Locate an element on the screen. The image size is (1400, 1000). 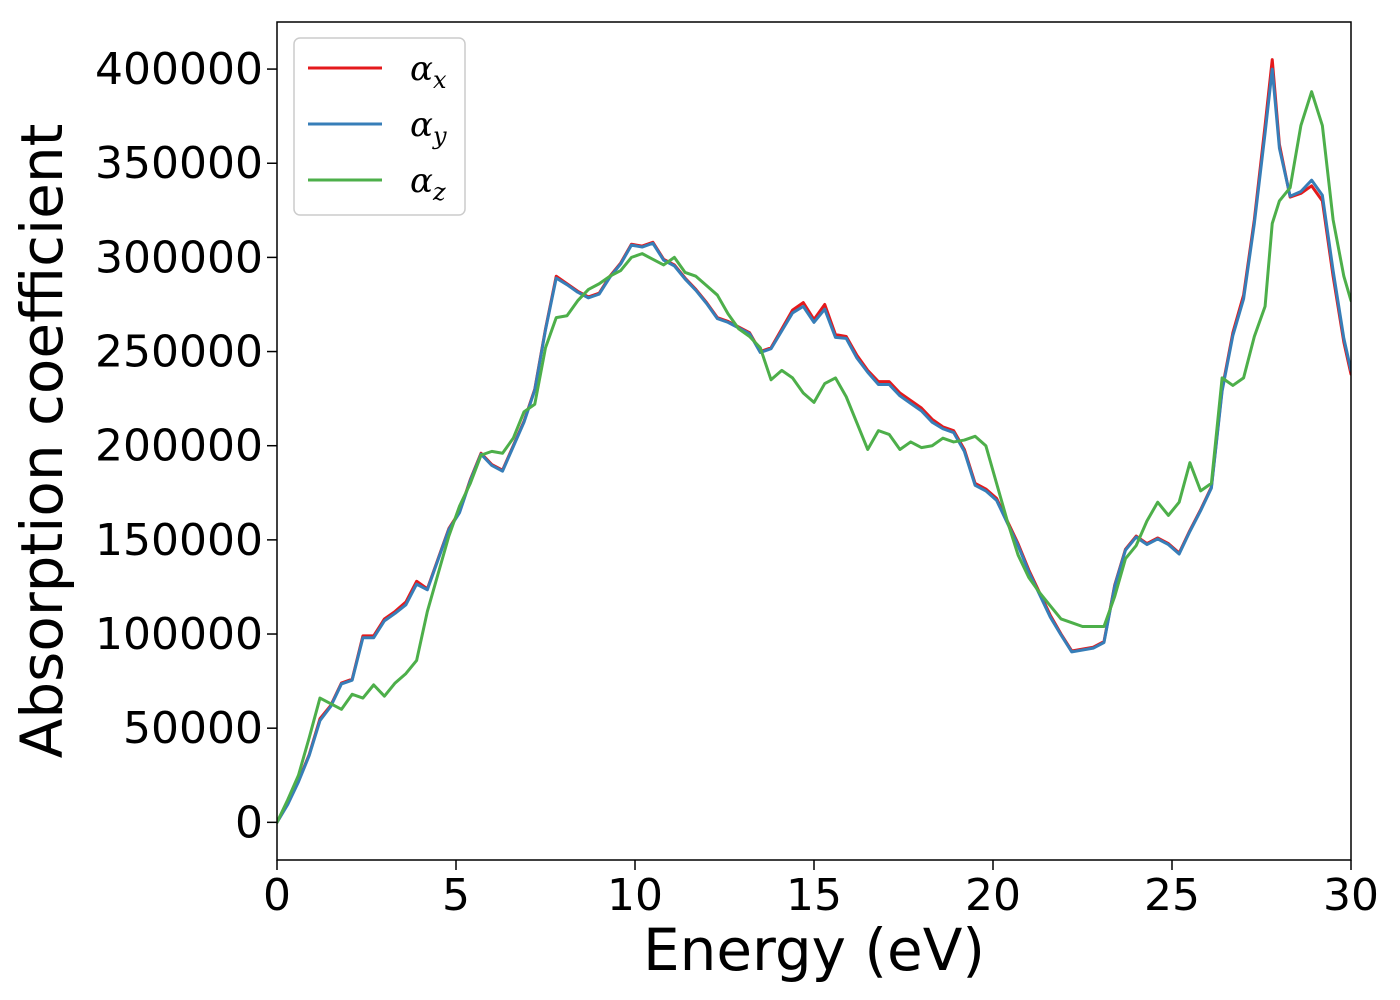
y-tick-label: 100000 is located at coordinates (179, 634).